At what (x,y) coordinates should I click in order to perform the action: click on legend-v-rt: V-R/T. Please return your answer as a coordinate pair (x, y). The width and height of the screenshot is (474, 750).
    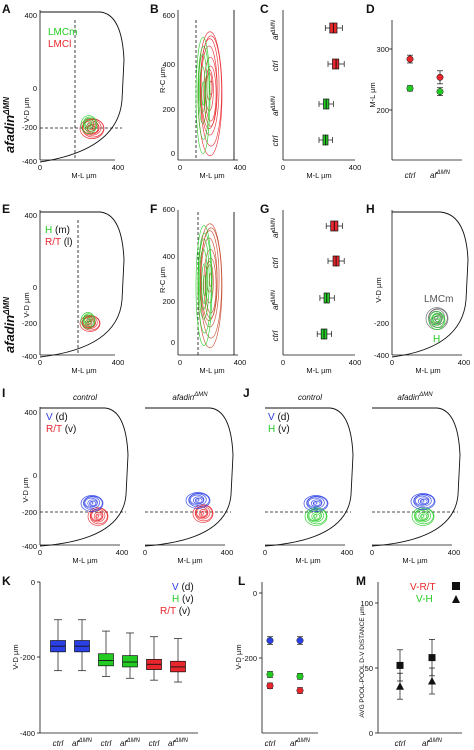
    Looking at the image, I should click on (423, 587).